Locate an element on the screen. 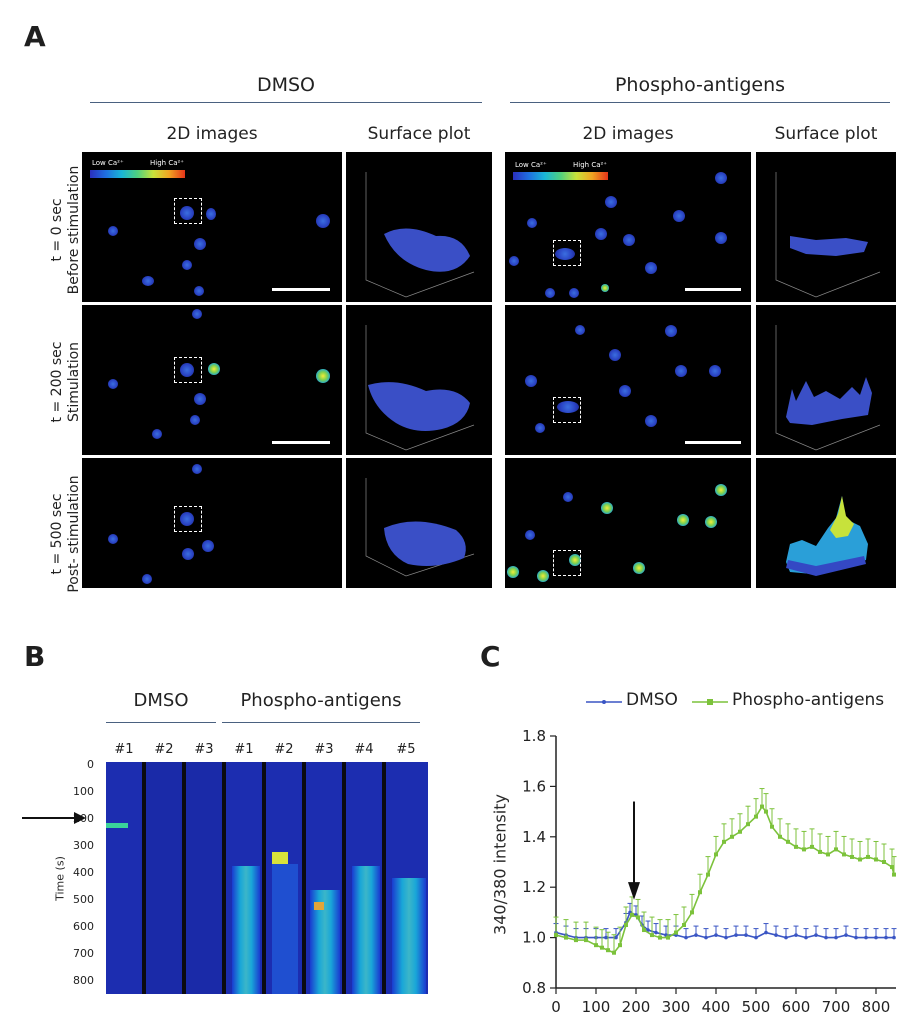  kymo-ytick-label: 600 is located at coordinates (83, 926).